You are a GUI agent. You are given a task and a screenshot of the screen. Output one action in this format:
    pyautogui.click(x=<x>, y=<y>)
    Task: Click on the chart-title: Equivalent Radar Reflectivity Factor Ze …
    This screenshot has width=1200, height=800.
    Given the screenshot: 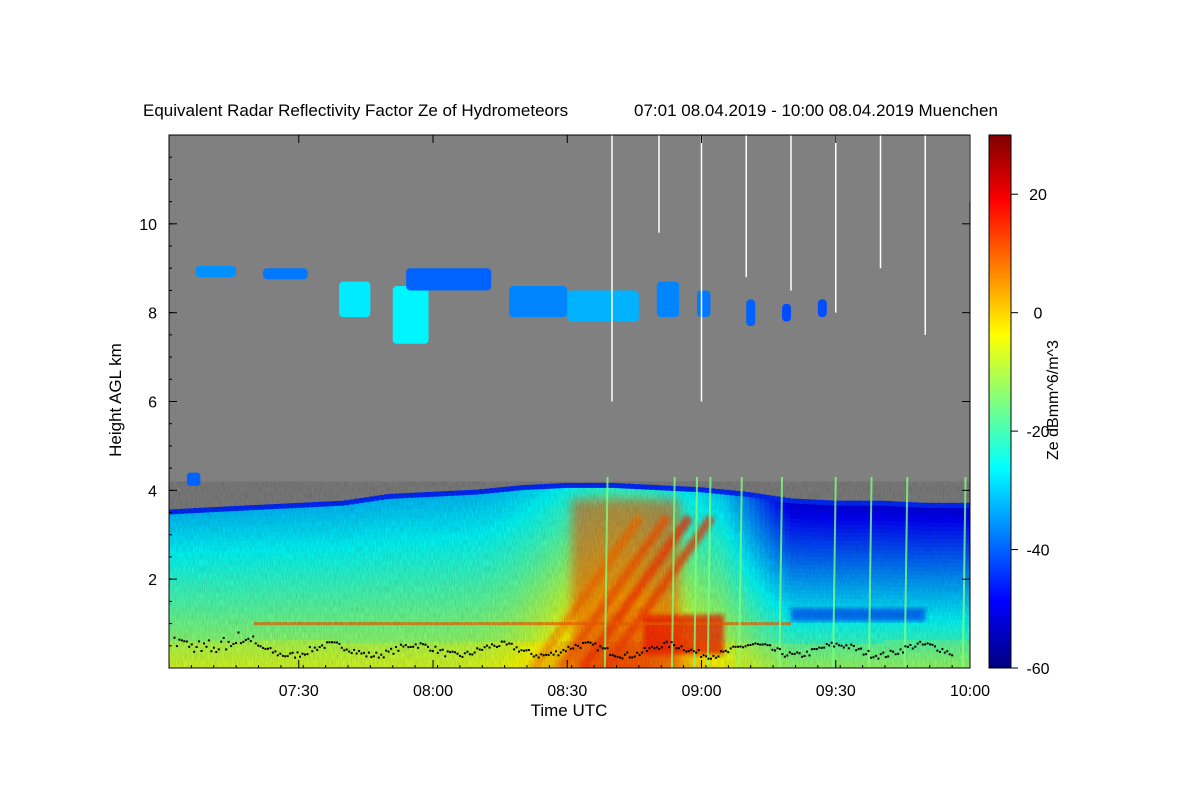 What is the action you would take?
    pyautogui.click(x=355, y=110)
    